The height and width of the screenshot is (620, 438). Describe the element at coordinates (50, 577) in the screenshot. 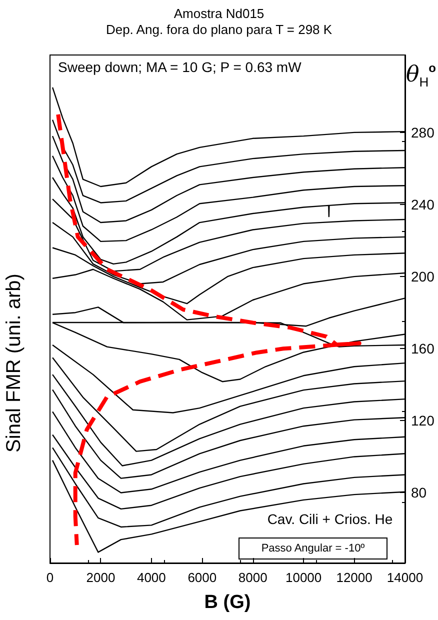

I see `x-tick-label: 0` at that location.